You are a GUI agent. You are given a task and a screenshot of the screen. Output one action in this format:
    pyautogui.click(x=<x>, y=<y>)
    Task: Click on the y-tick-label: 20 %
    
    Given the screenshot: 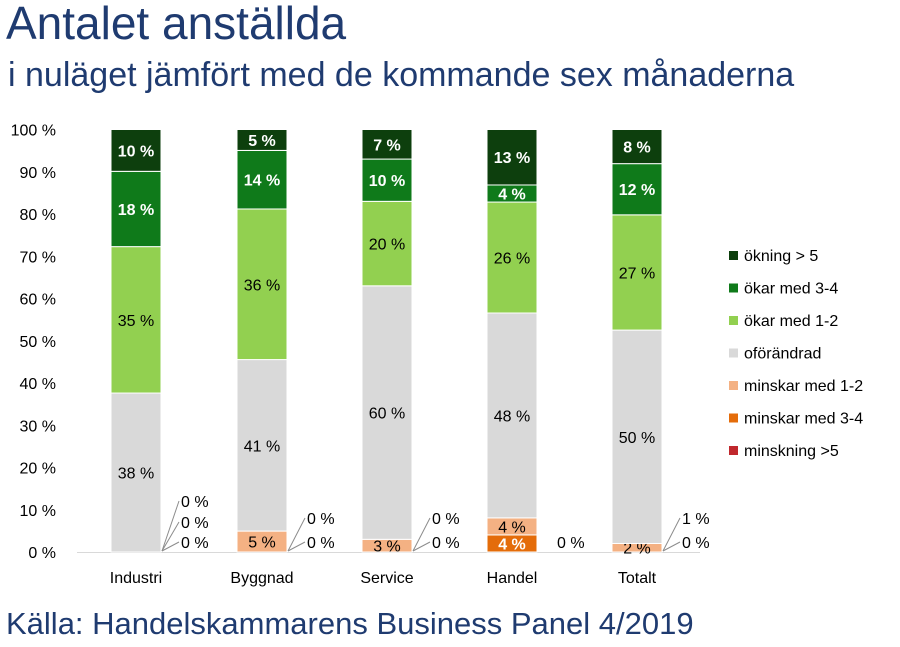 What is the action you would take?
    pyautogui.click(x=38, y=469)
    